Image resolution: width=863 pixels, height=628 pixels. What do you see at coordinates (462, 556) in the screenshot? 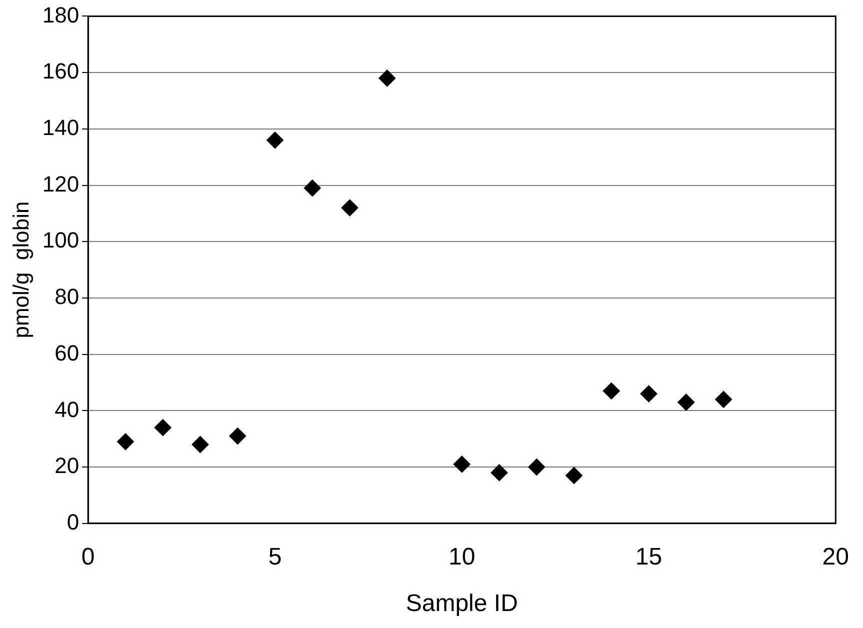
I see `x-tick-label: 10` at bounding box center [462, 556].